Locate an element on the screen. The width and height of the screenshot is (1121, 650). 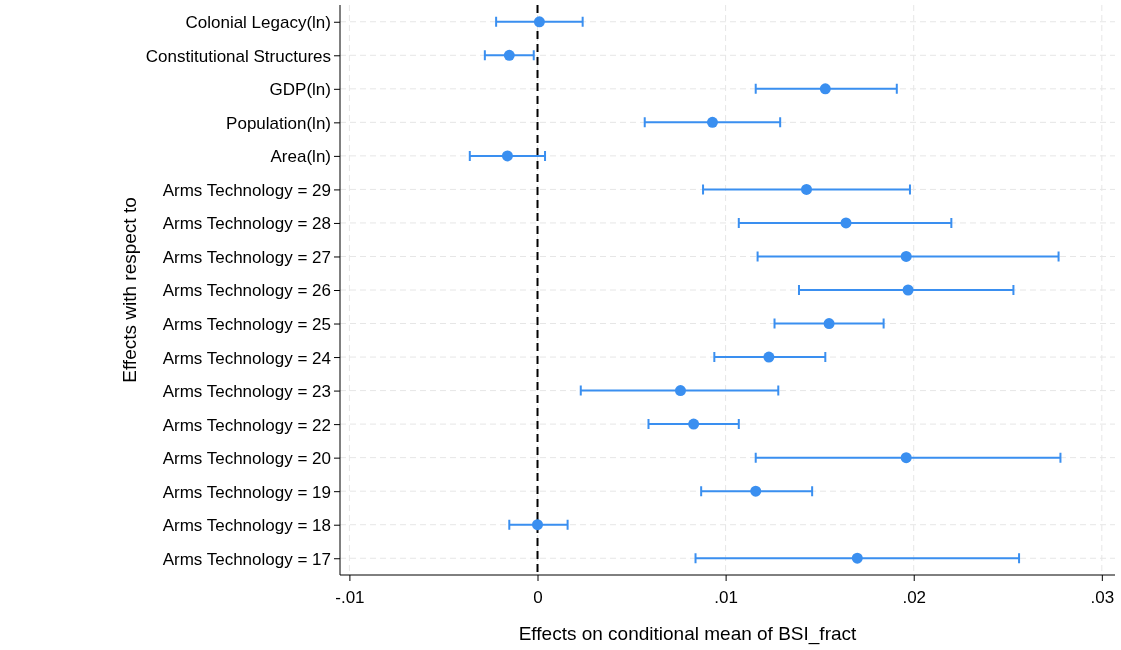
y-tick-label: Arms Technology = 22 is located at coordinates (246, 425).